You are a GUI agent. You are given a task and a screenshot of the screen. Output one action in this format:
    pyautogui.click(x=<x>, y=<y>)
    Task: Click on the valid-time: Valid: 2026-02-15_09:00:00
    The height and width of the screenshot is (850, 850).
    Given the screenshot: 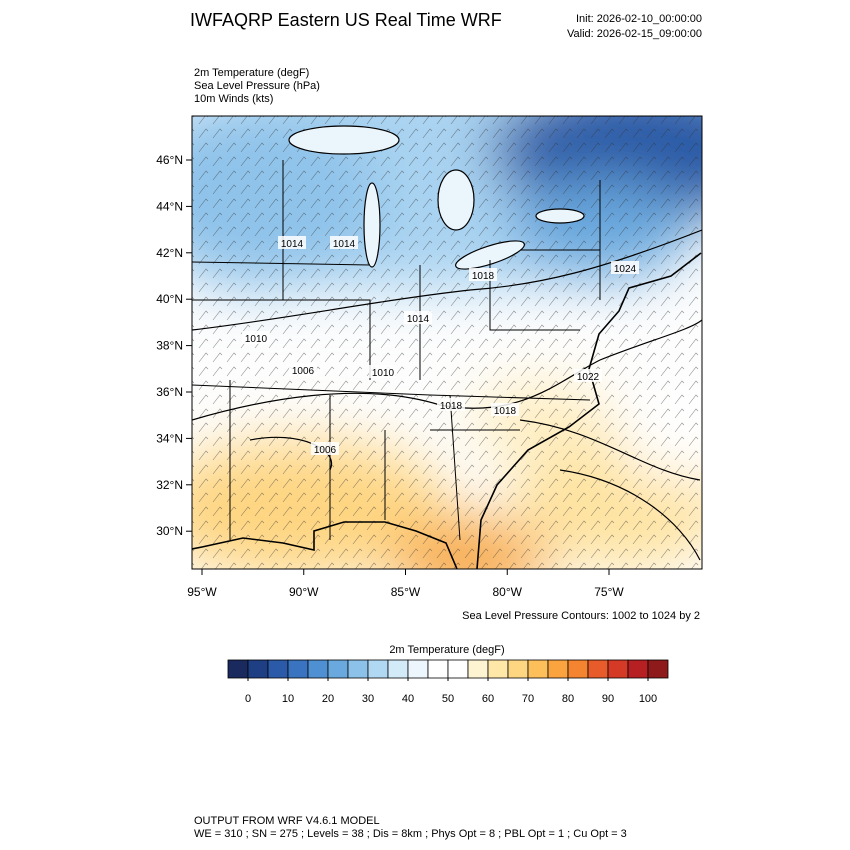 What is the action you would take?
    pyautogui.click(x=634, y=34)
    